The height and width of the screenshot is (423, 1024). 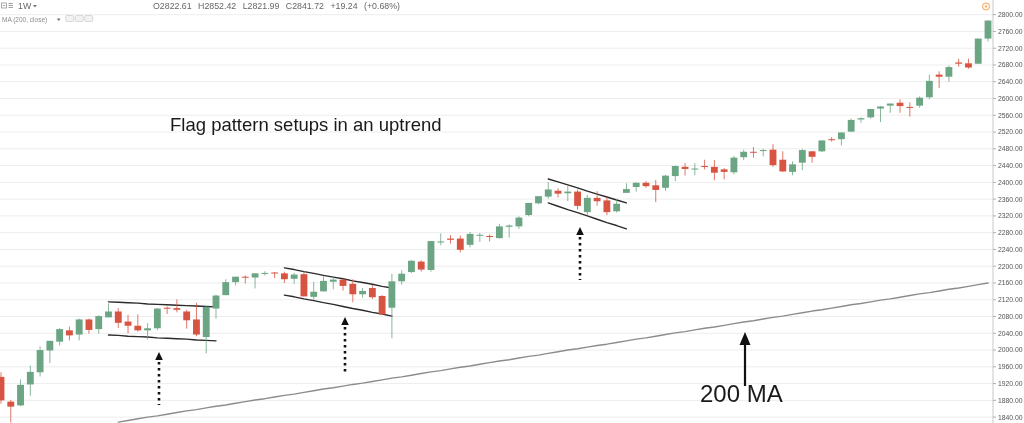 What do you see at coordinates (306, 124) in the screenshot?
I see `annotation: Flag pattern setups in an uptrend` at bounding box center [306, 124].